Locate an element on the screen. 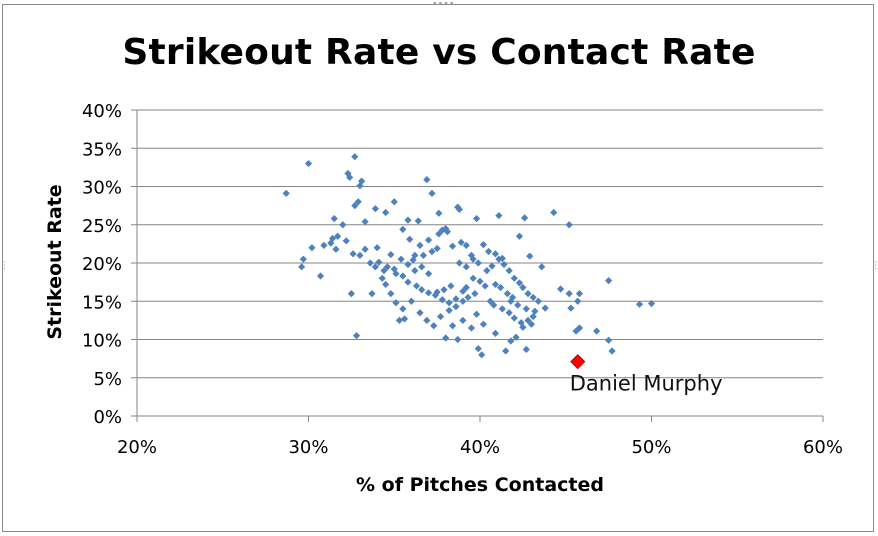  y-tick-label: 40% is located at coordinates (102, 111).